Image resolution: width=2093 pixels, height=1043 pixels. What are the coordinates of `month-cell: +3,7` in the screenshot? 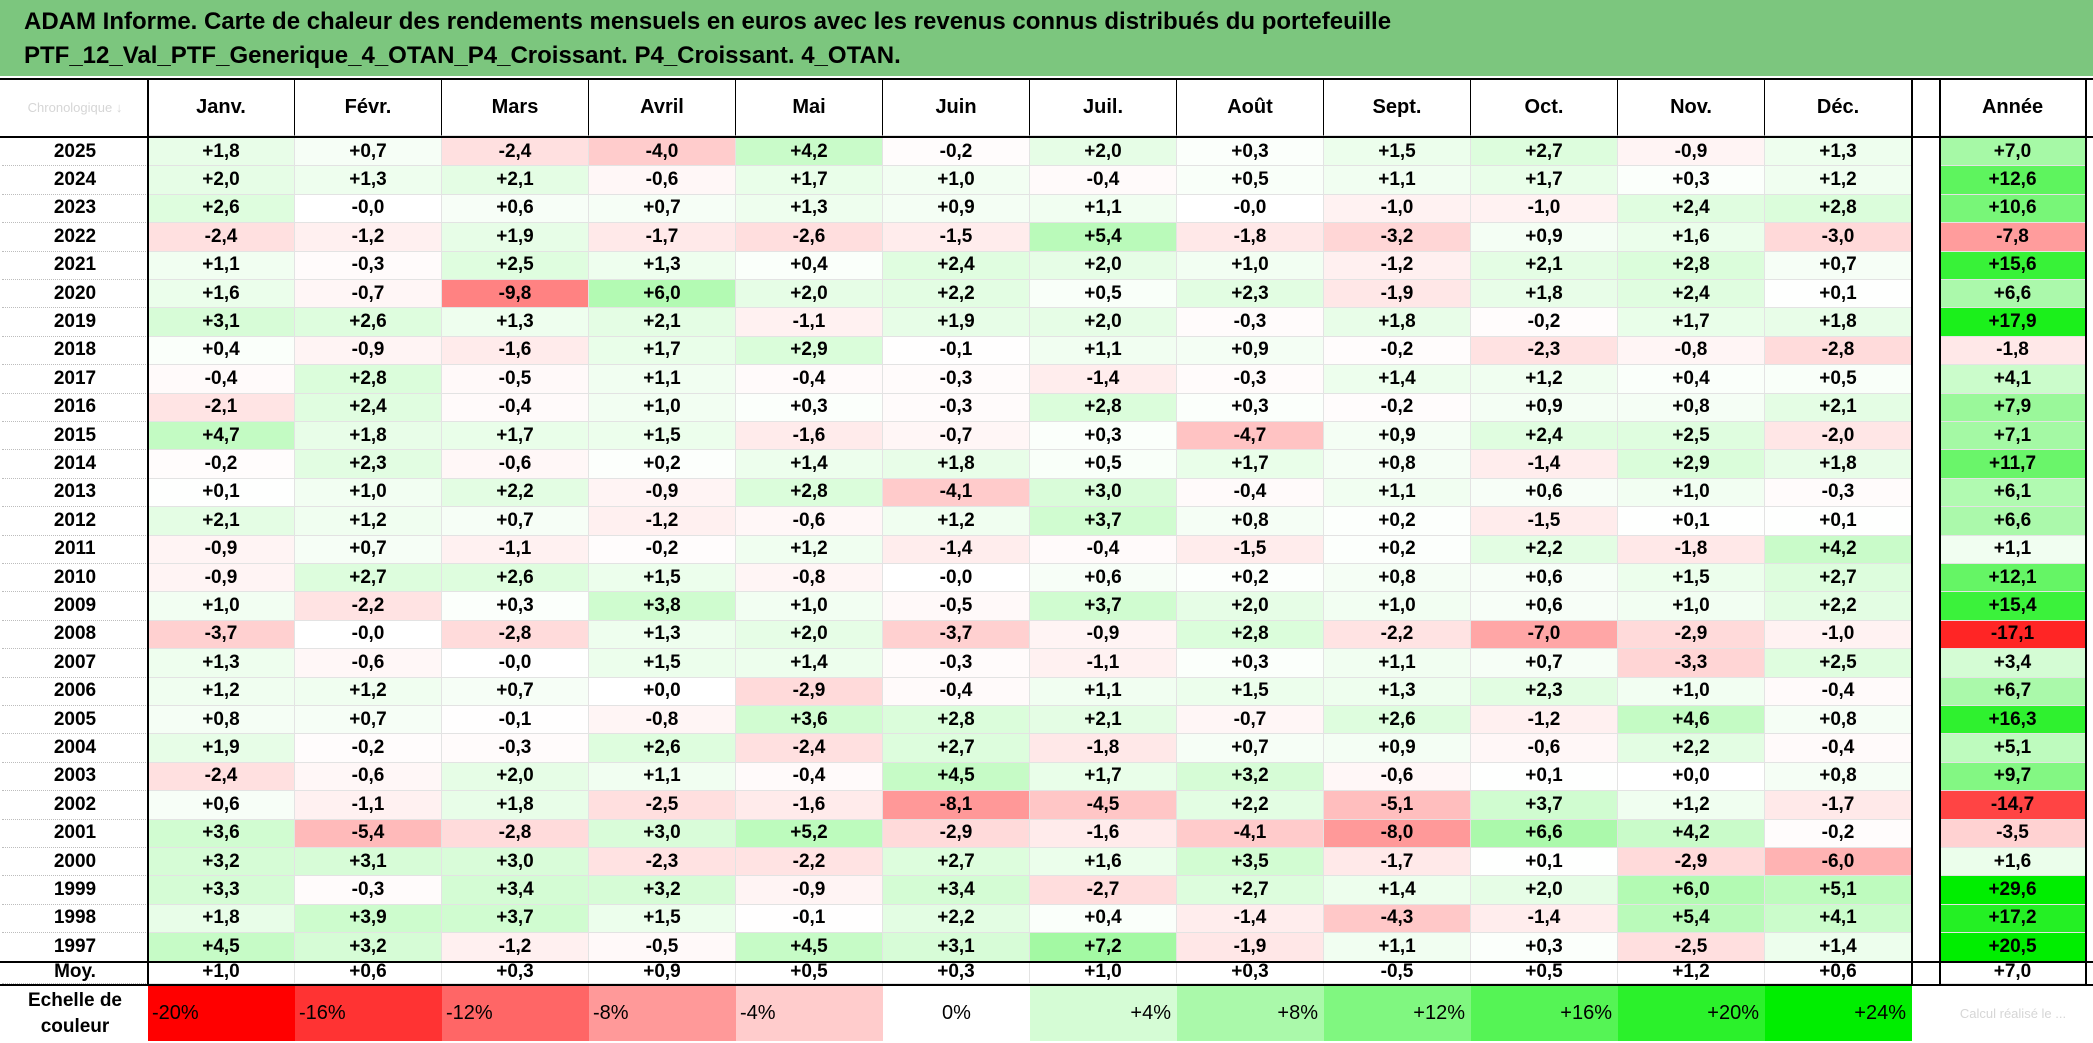 It's located at (1103, 606).